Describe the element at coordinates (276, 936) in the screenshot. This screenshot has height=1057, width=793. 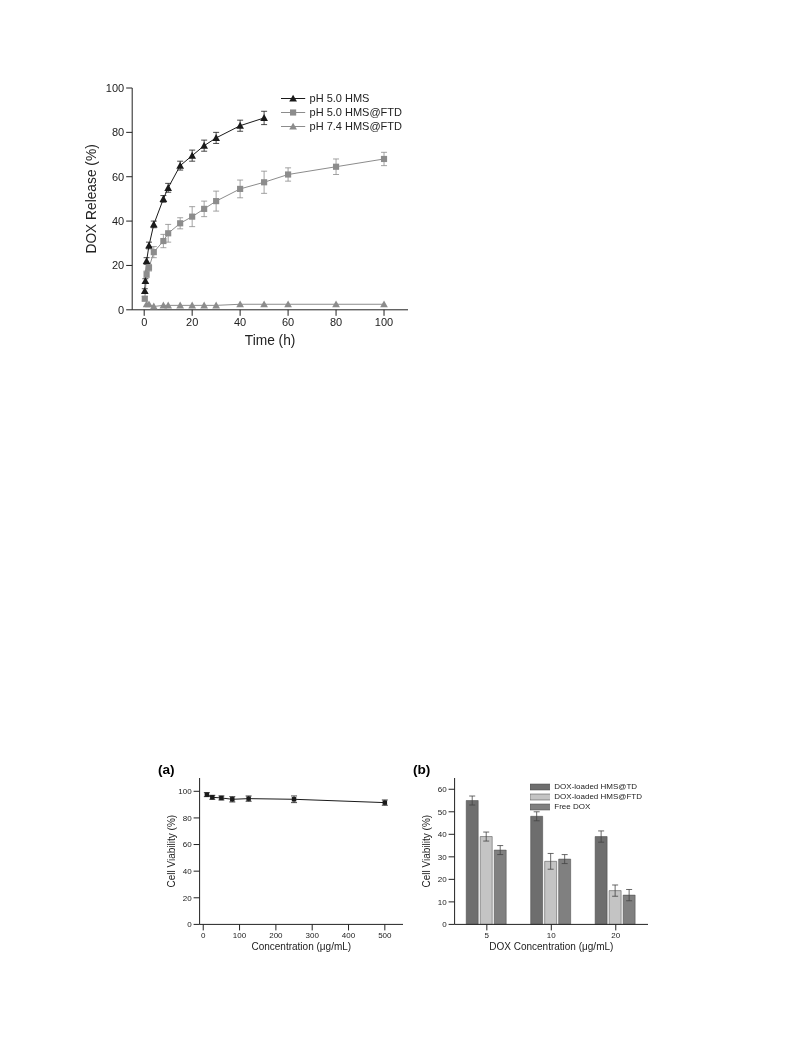
I see `x-tick-label: 200` at that location.